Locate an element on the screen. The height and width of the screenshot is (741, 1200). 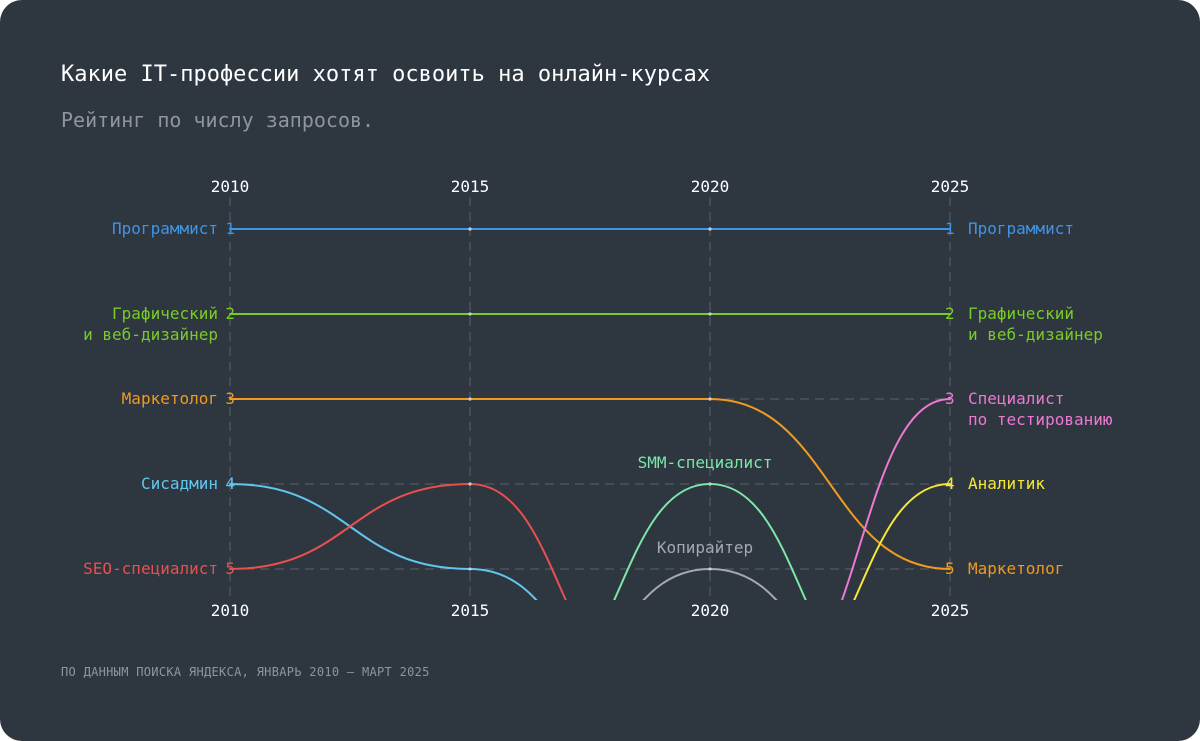
chart-subtitle: Рейтинг по числу запросов. is located at coordinates (218, 120).